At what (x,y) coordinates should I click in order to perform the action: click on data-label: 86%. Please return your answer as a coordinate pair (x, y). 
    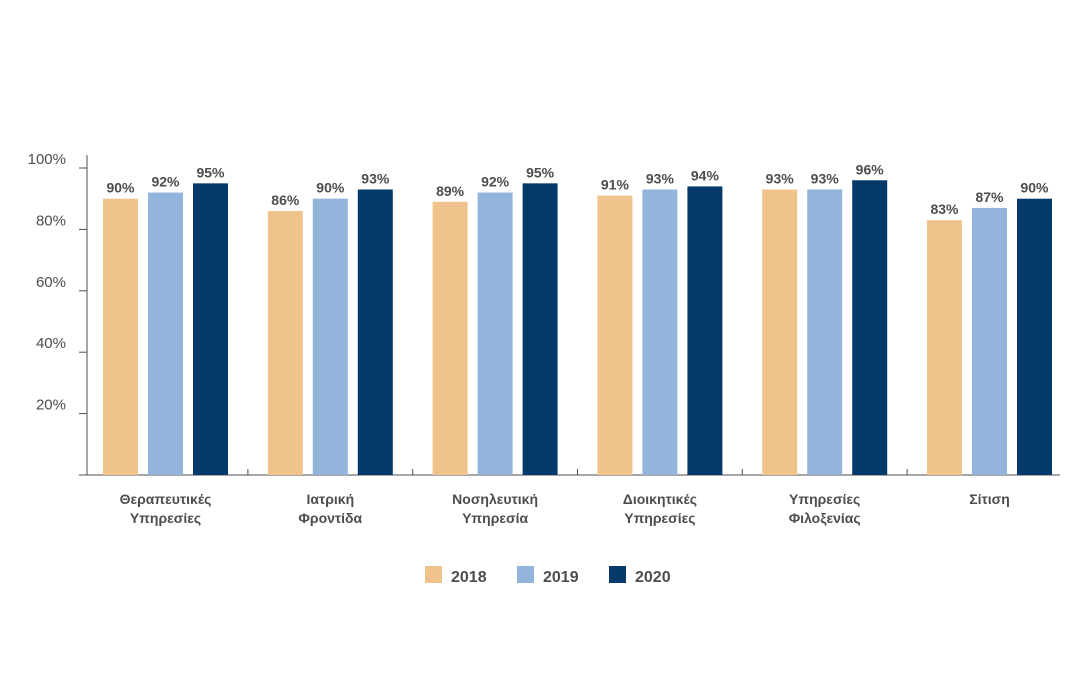
    Looking at the image, I should click on (285, 200).